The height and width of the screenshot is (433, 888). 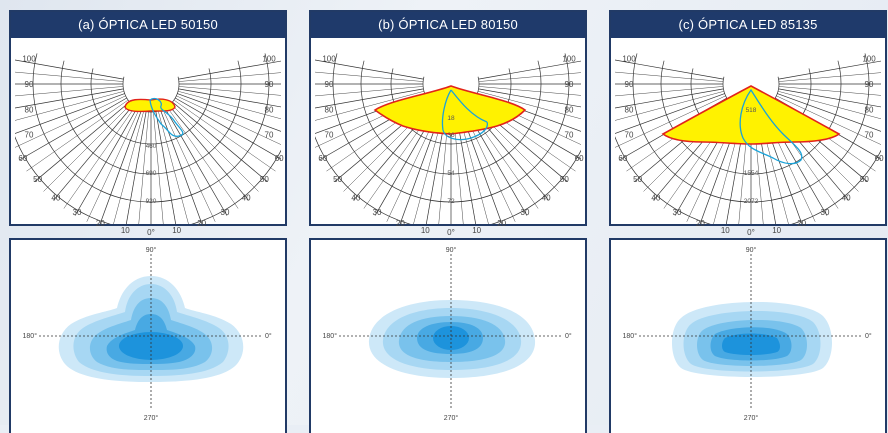 What do you see at coordinates (451, 135) in the screenshot?
I see `intensity-label-b-2: 36` at bounding box center [451, 135].